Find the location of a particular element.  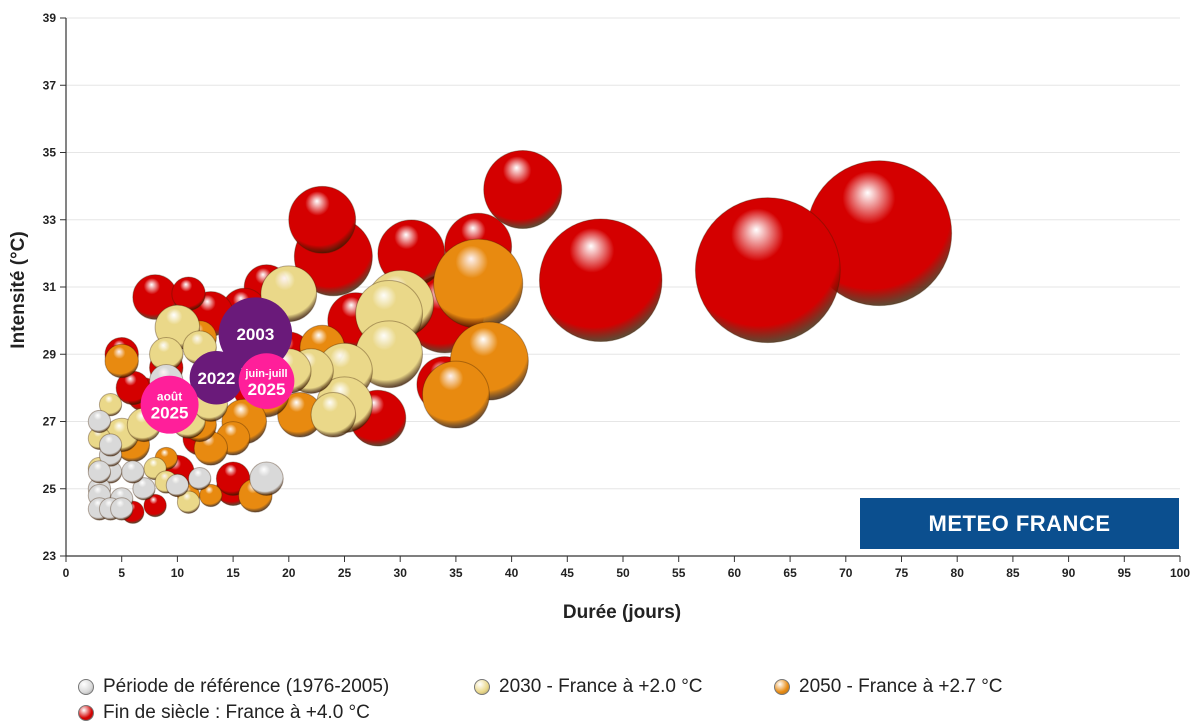

event-label: août is located at coordinates (169, 397).